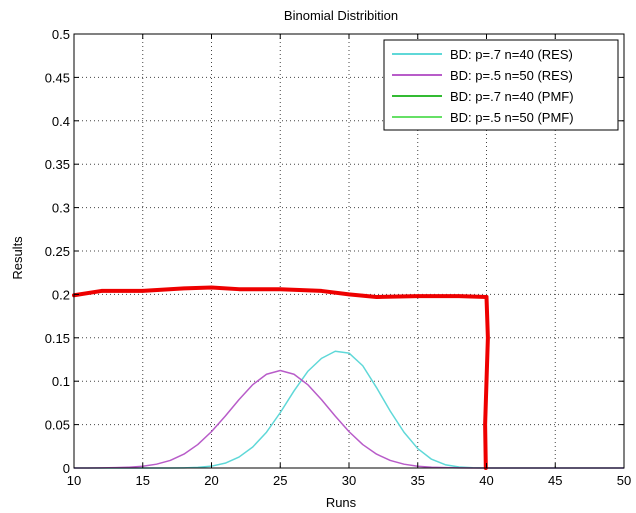 The width and height of the screenshot is (636, 513). Describe the element at coordinates (418, 480) in the screenshot. I see `x-tick-label: 35` at that location.